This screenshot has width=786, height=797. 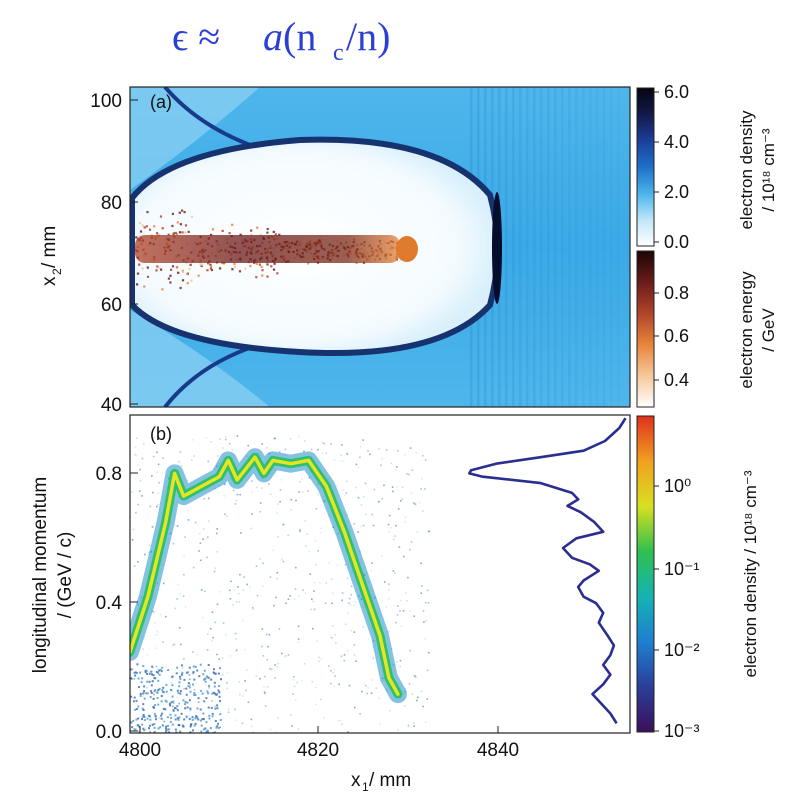 I want to click on panel-b-xlabel-sub: 1, so click(x=365, y=787).